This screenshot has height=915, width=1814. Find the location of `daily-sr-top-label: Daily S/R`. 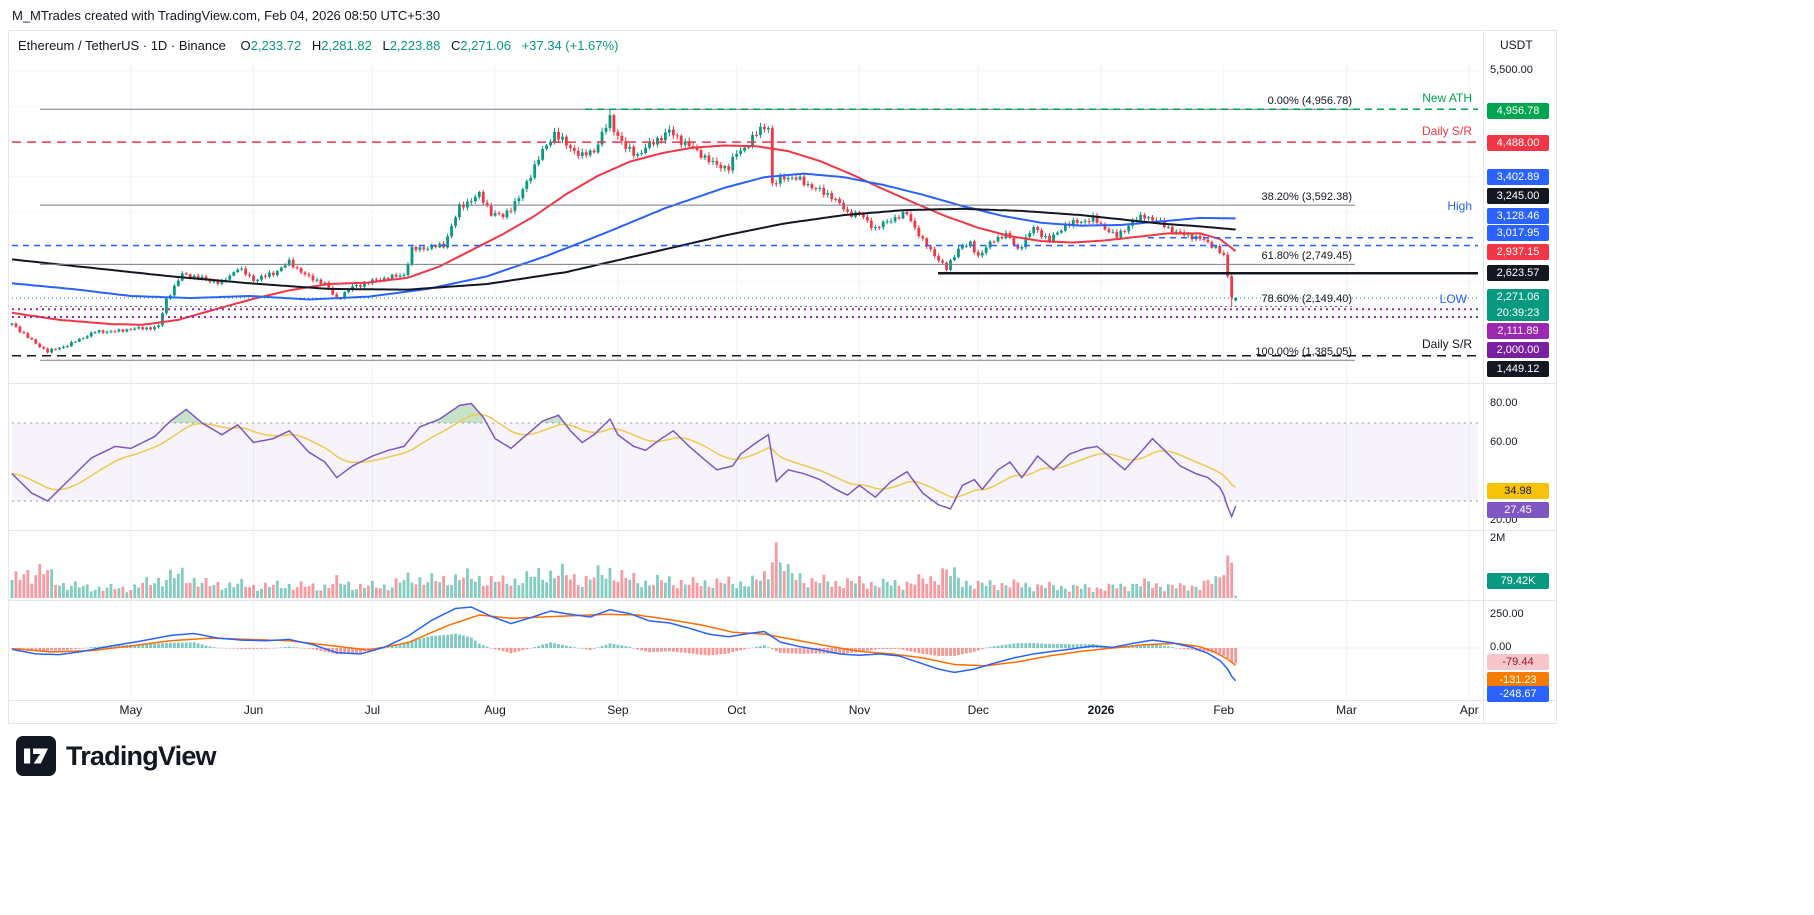

daily-sr-top-label: Daily S/R is located at coordinates (1446, 131).